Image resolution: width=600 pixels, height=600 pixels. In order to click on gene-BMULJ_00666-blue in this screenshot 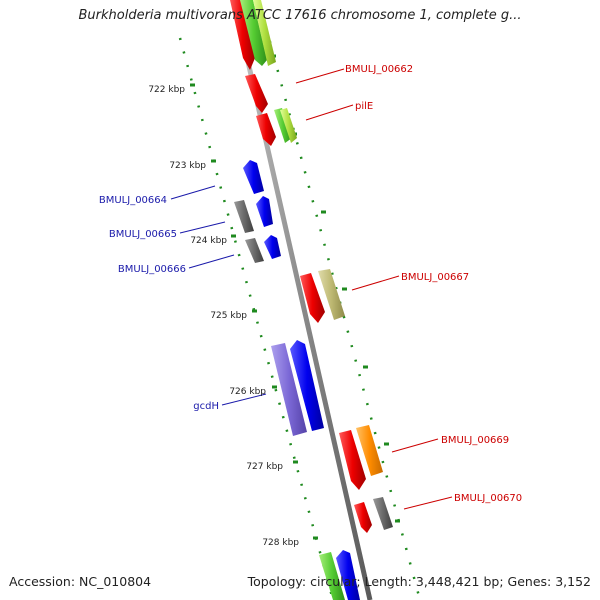, I will do `click(272, 247)`.